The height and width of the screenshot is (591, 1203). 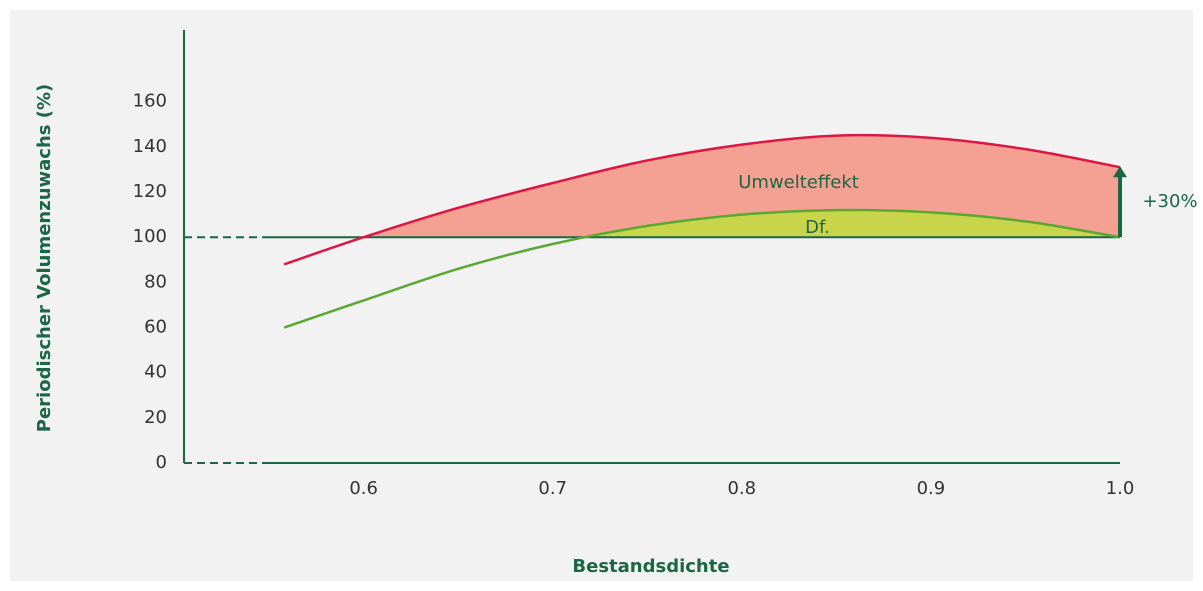 I want to click on y-tick-label: 60, so click(x=155, y=327).